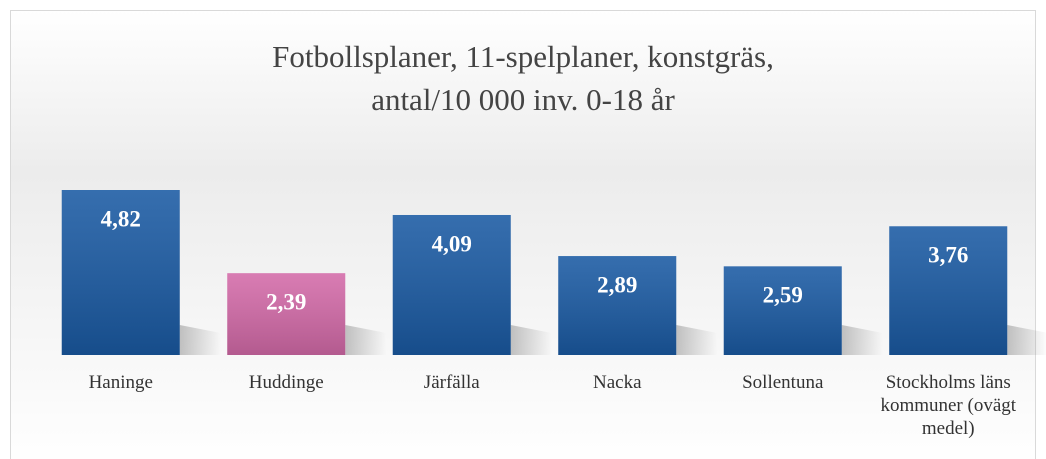  Describe the element at coordinates (120, 382) in the screenshot. I see `x-tick-label: Haninge` at that location.